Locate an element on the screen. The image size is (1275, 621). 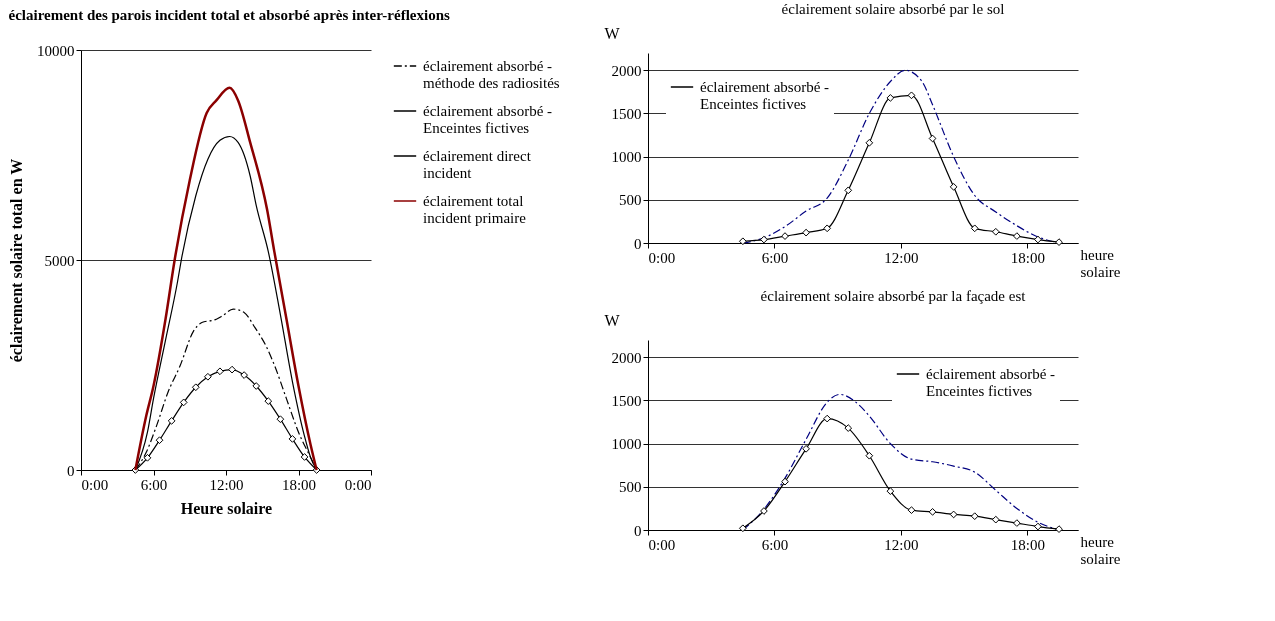
chart-title: éclairement solaire absorbé par le sol is located at coordinates (893, 9).